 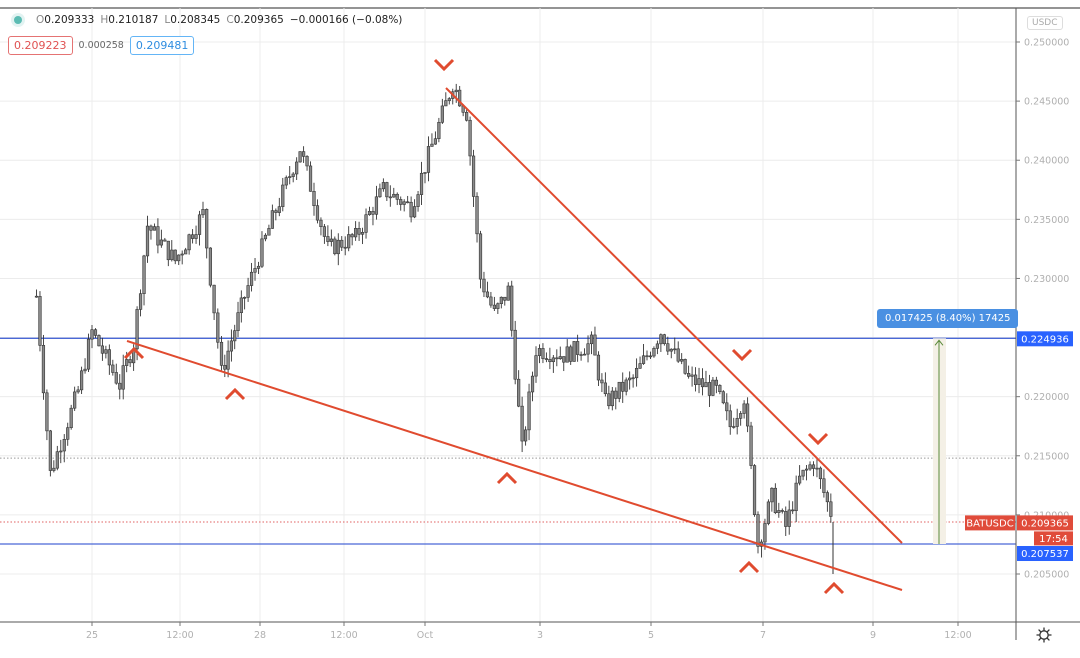 I want to click on support-price-label-bg, so click(x=1045, y=554).